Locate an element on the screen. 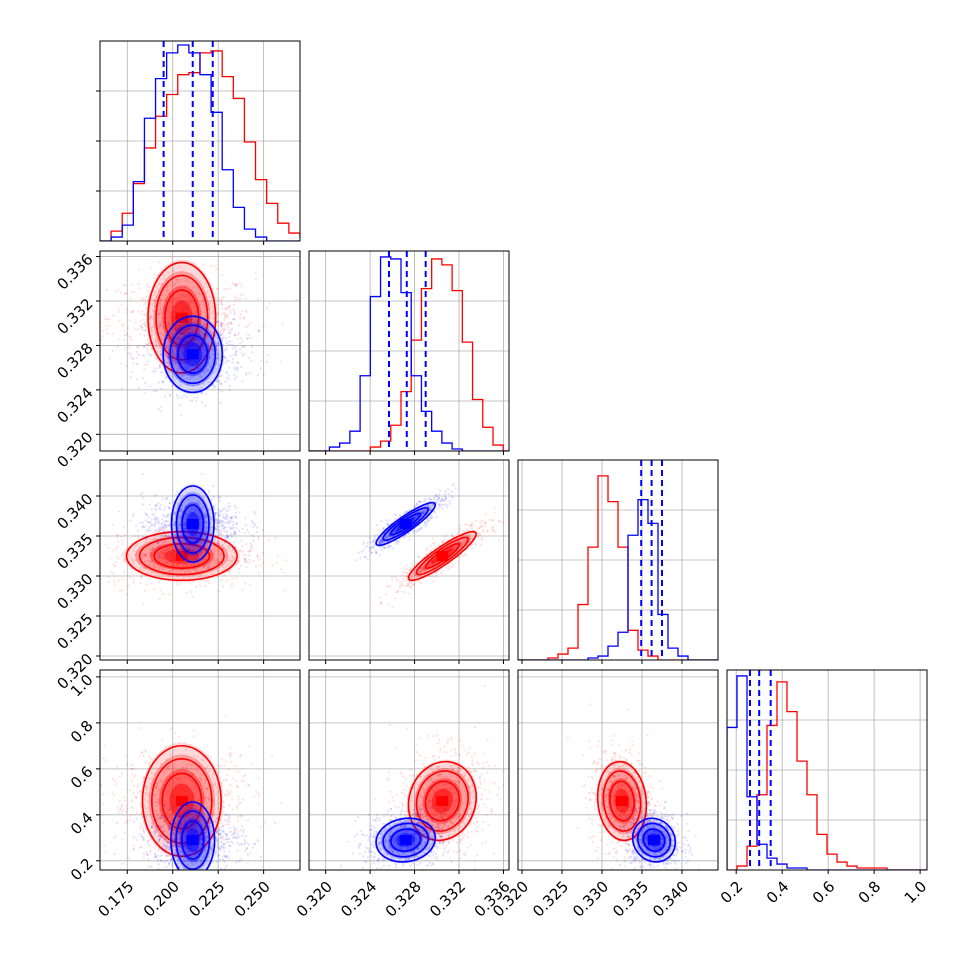 Image resolution: width=970 pixels, height=970 pixels. contour-line is located at coordinates (181, 556).